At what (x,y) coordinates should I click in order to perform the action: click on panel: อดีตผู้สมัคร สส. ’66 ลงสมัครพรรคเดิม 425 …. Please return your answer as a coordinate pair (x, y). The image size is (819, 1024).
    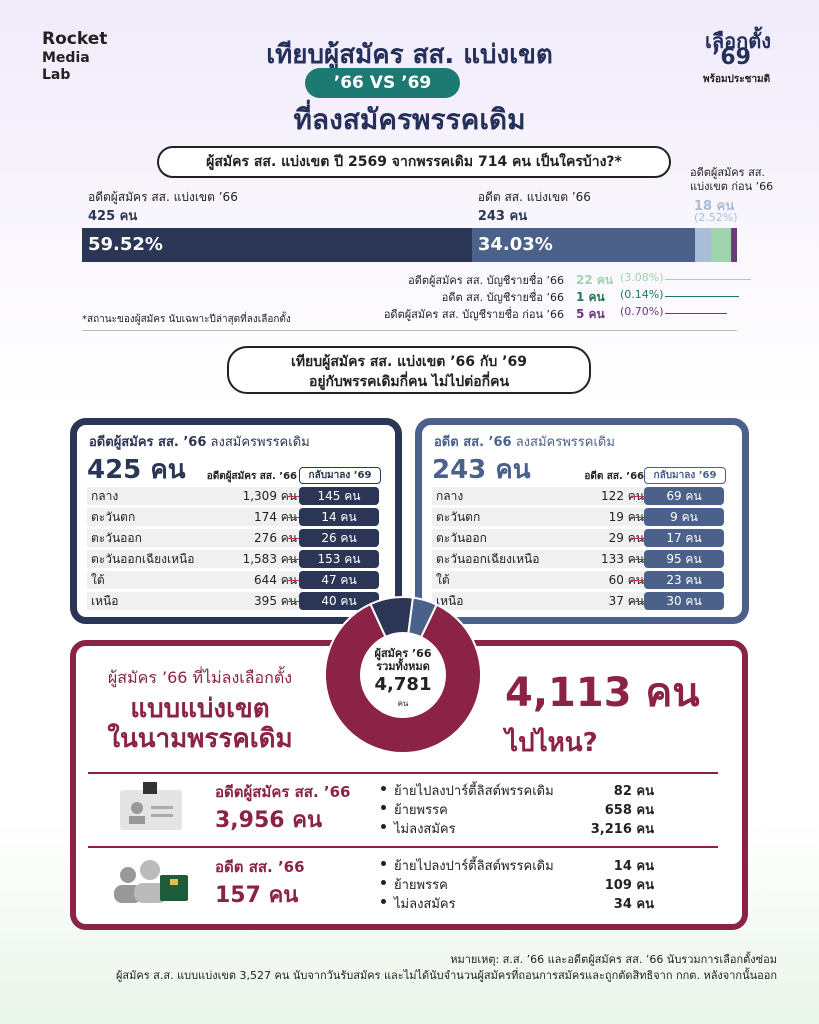
    Looking at the image, I should click on (236, 521).